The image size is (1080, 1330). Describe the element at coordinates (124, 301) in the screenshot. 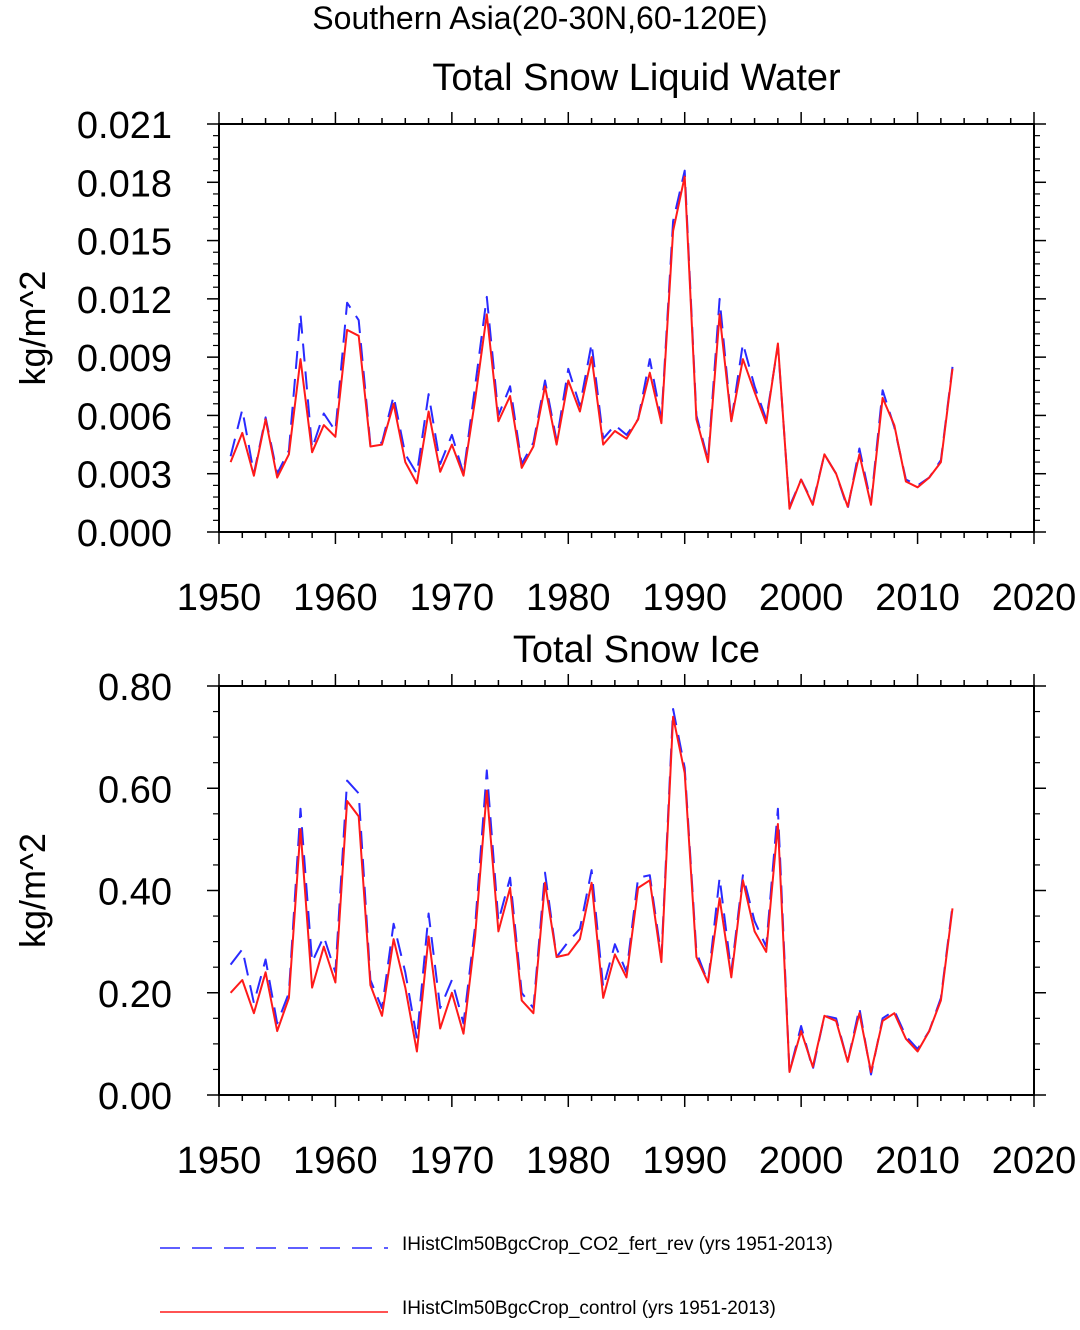

I see `y-tick-label: 0.012` at that location.